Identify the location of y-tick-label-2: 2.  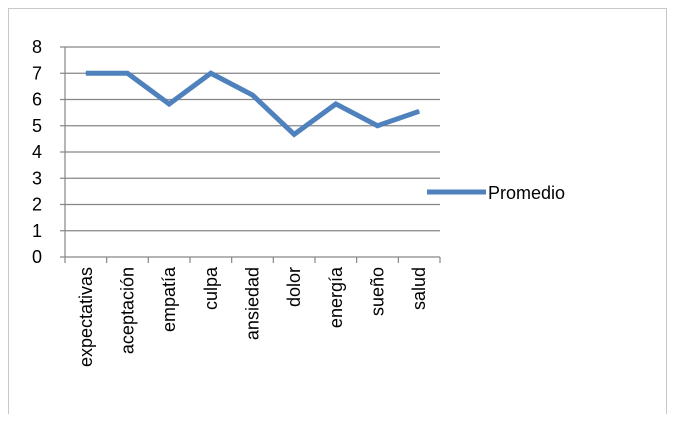
(37, 205).